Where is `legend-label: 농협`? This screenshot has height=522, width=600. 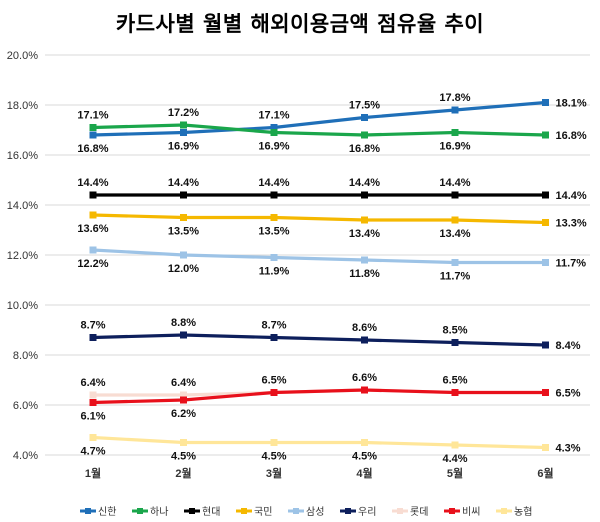 legend-label: 농협 is located at coordinates (523, 511).